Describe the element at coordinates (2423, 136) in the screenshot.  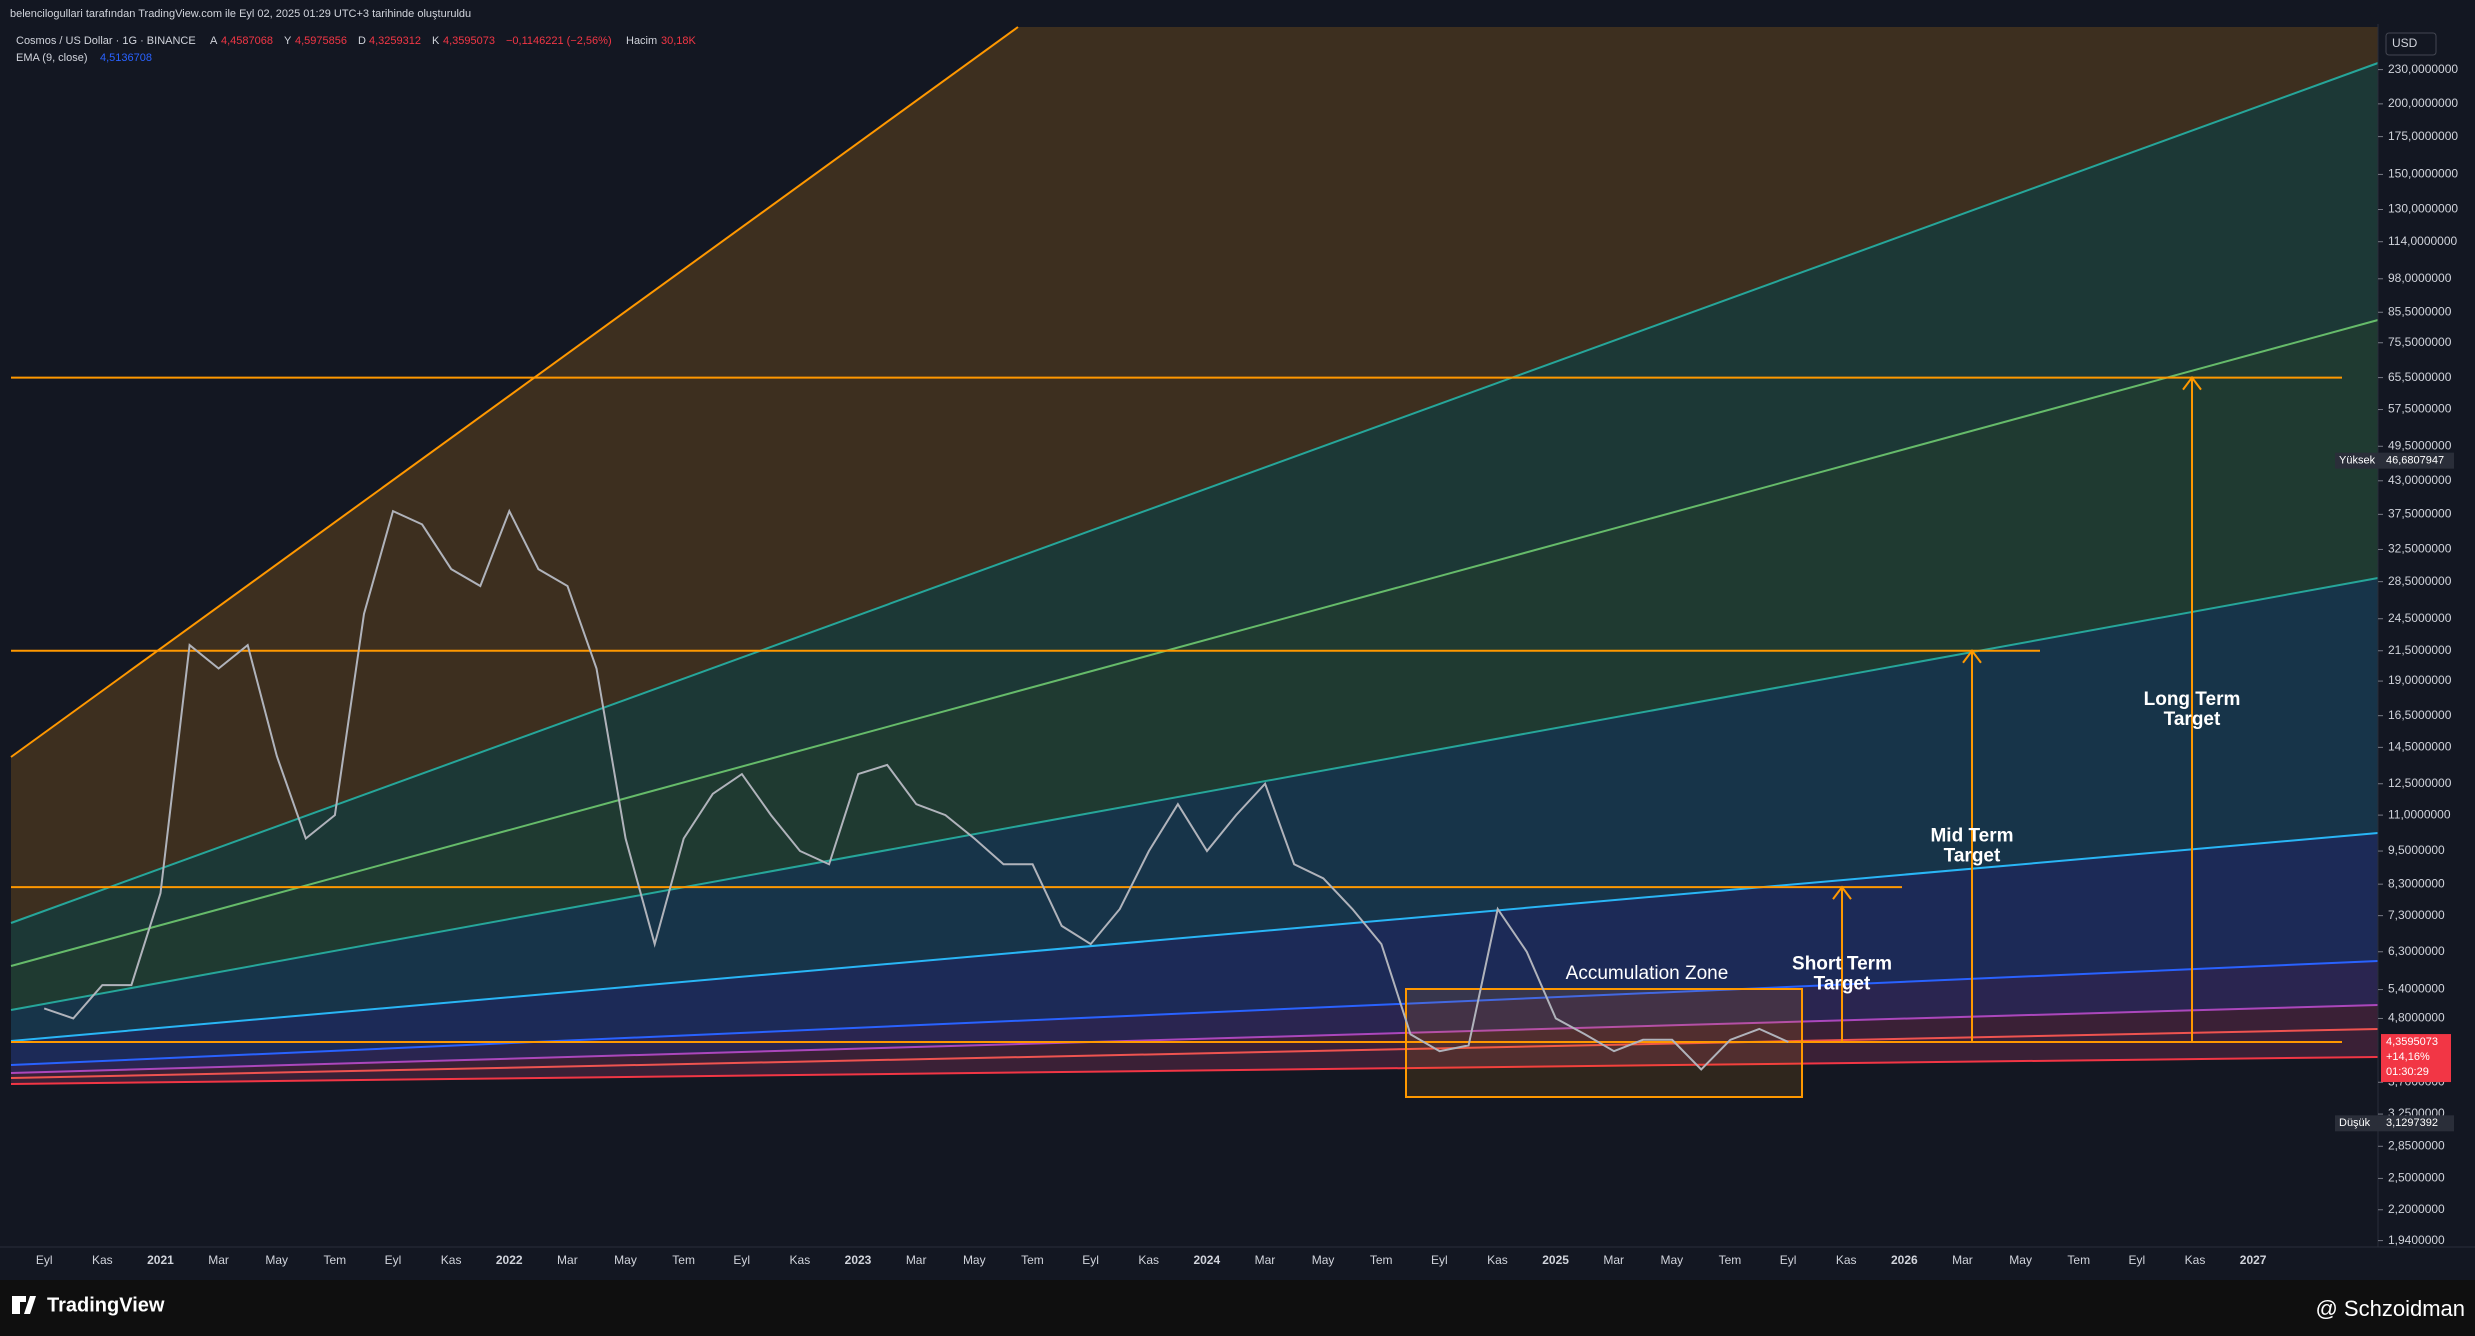
I see `y-tick-label: 175,0000000` at that location.